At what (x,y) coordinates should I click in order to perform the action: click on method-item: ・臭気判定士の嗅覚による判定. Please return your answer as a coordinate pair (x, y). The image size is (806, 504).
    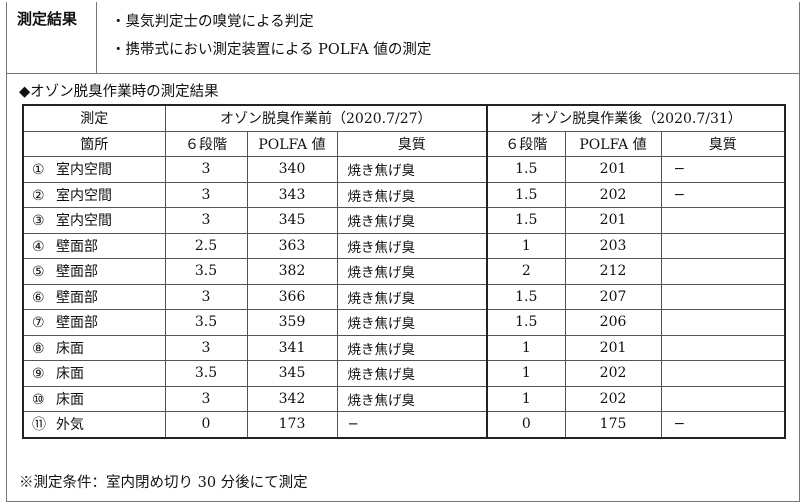
    Looking at the image, I should click on (212, 22).